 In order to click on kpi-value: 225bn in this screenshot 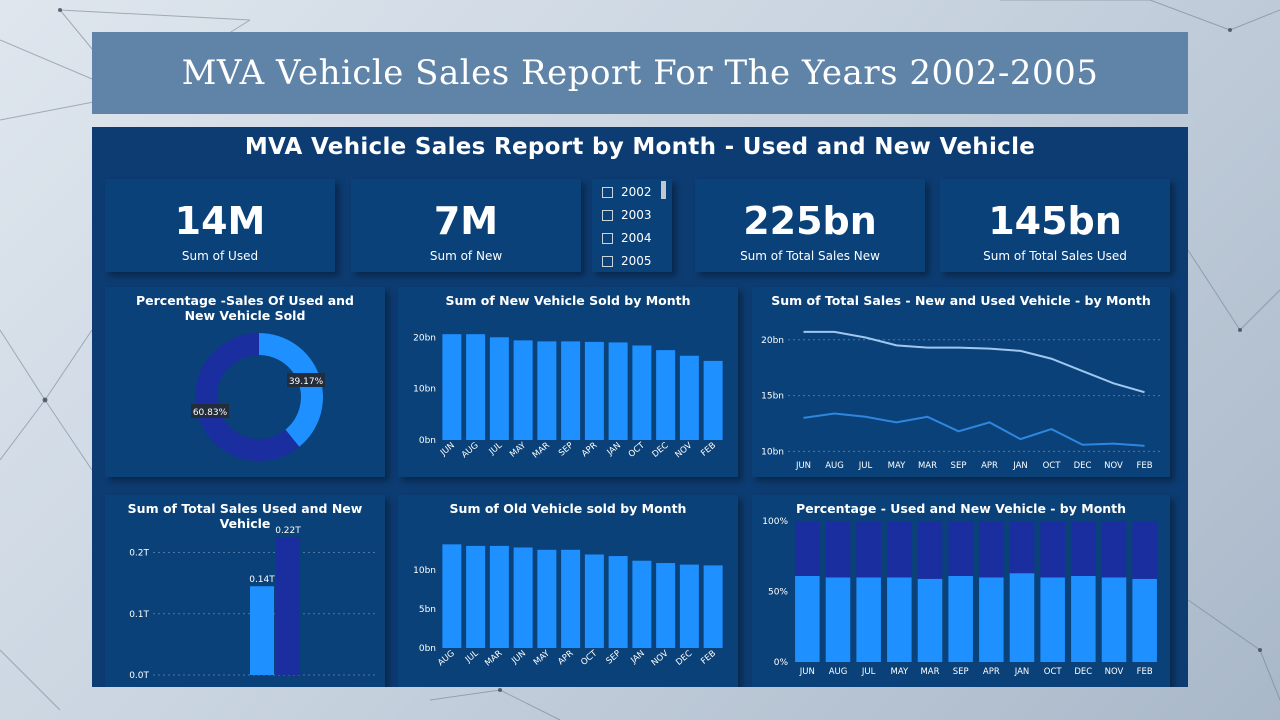, I will do `click(810, 221)`.